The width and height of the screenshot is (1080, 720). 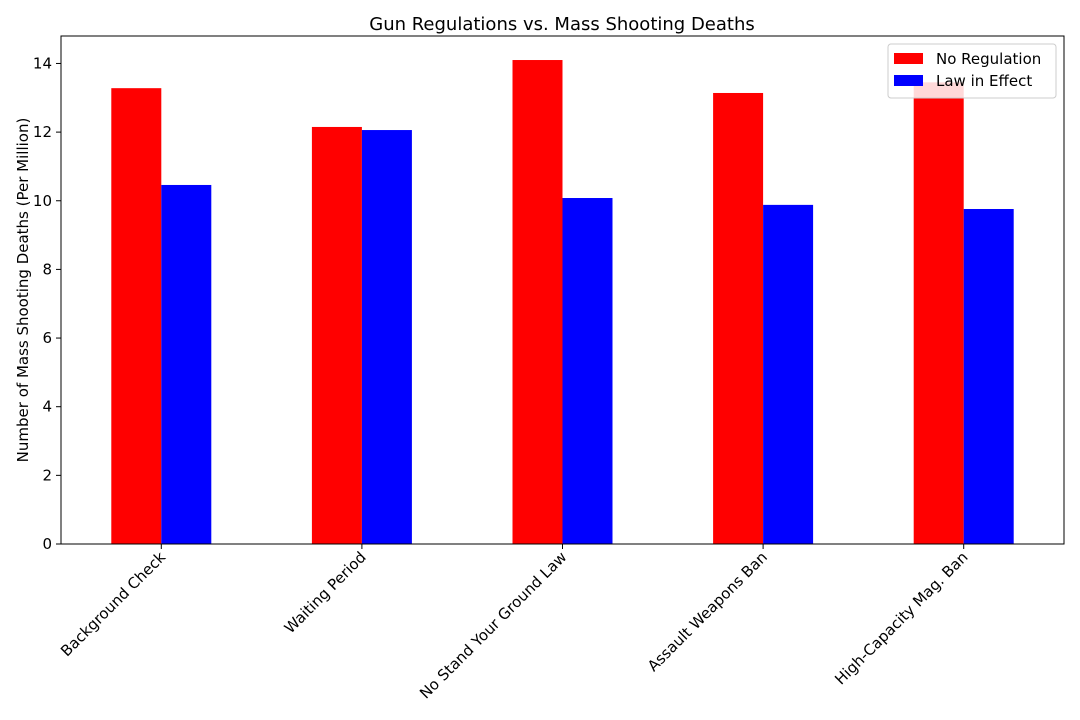 What do you see at coordinates (325, 592) in the screenshot?
I see `x-tick-label-waiting-period: Waiting Period` at bounding box center [325, 592].